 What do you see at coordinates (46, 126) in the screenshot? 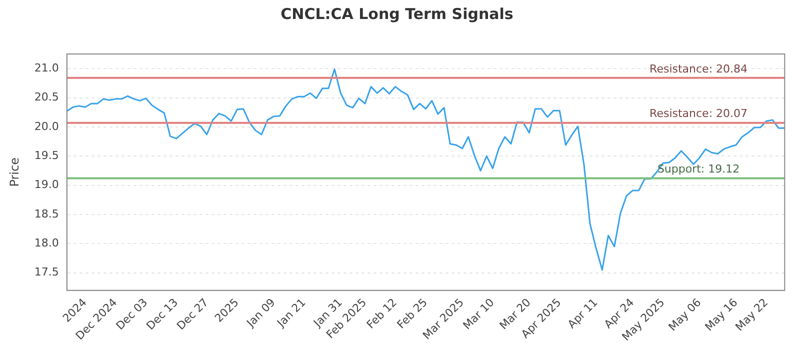
I see `y-tick-label: 20.0` at bounding box center [46, 126].